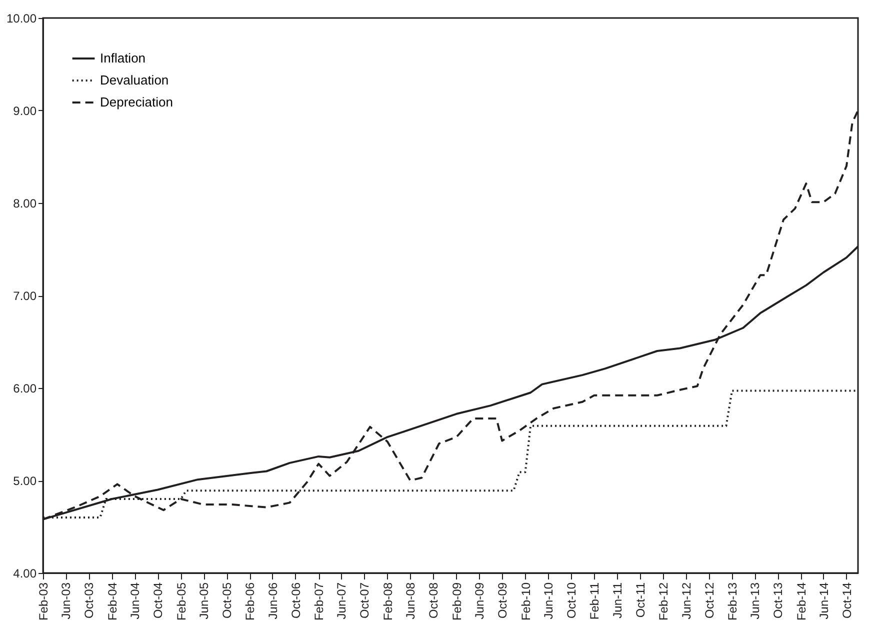 This screenshot has width=871, height=626. I want to click on y-tick-label: 7.00, so click(25, 296).